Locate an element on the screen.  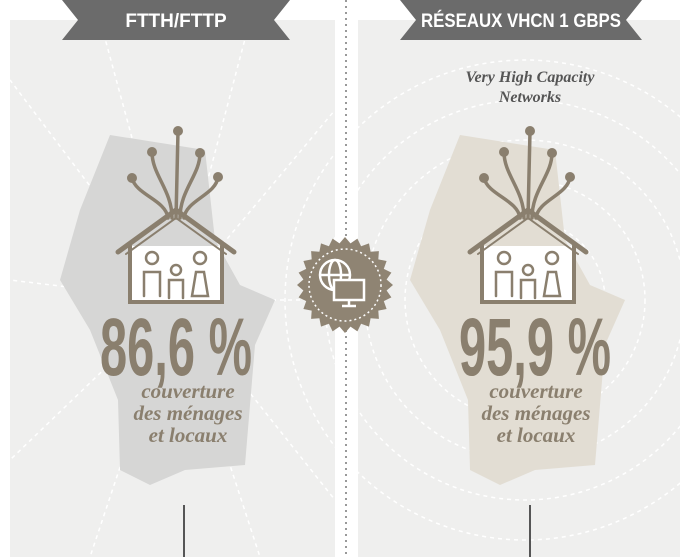
subtitle: Networks is located at coordinates (529, 97).